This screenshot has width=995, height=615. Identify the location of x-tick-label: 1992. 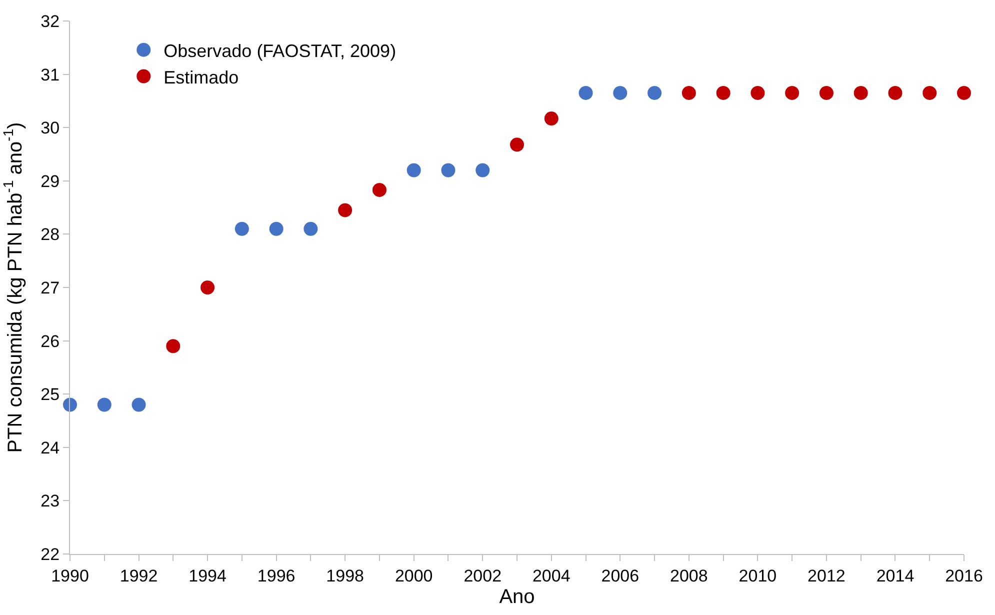
(139, 576).